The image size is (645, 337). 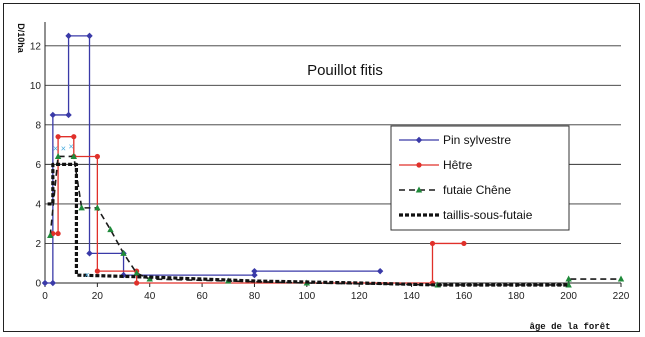 What do you see at coordinates (38, 284) in the screenshot?
I see `y-tick-label: 0` at bounding box center [38, 284].